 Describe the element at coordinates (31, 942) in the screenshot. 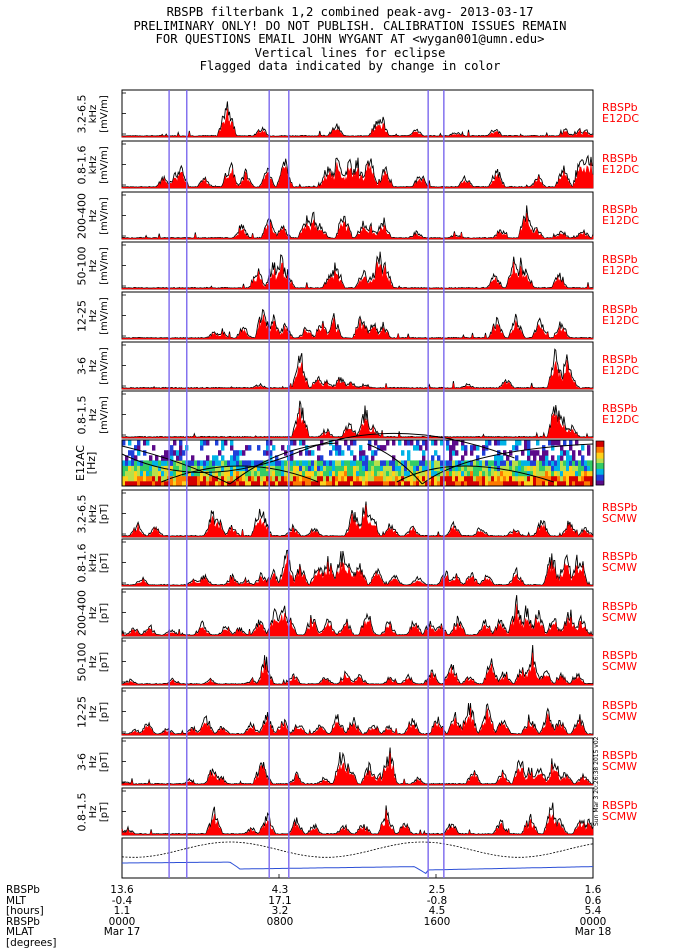

I see `footer-label: [degrees]` at that location.